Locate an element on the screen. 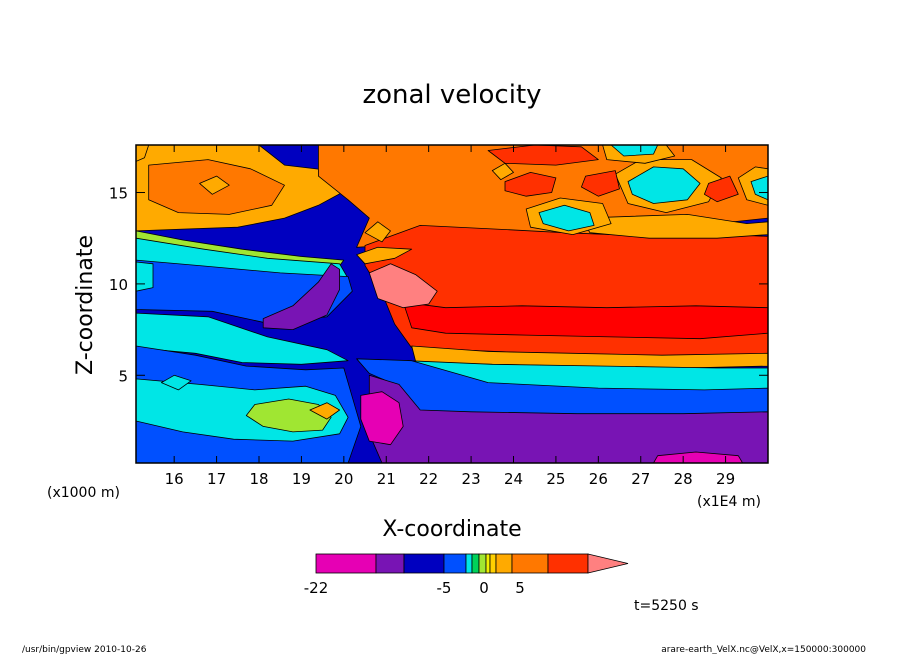  x-tick-label-28: 28 is located at coordinates (683, 479).